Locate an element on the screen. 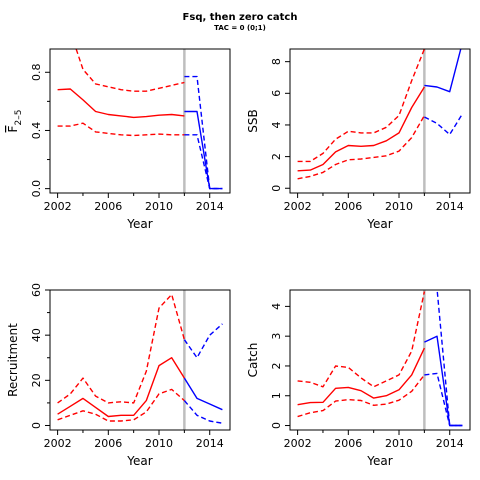 The width and height of the screenshot is (480, 480). y-tick-label: 60 is located at coordinates (36, 290).